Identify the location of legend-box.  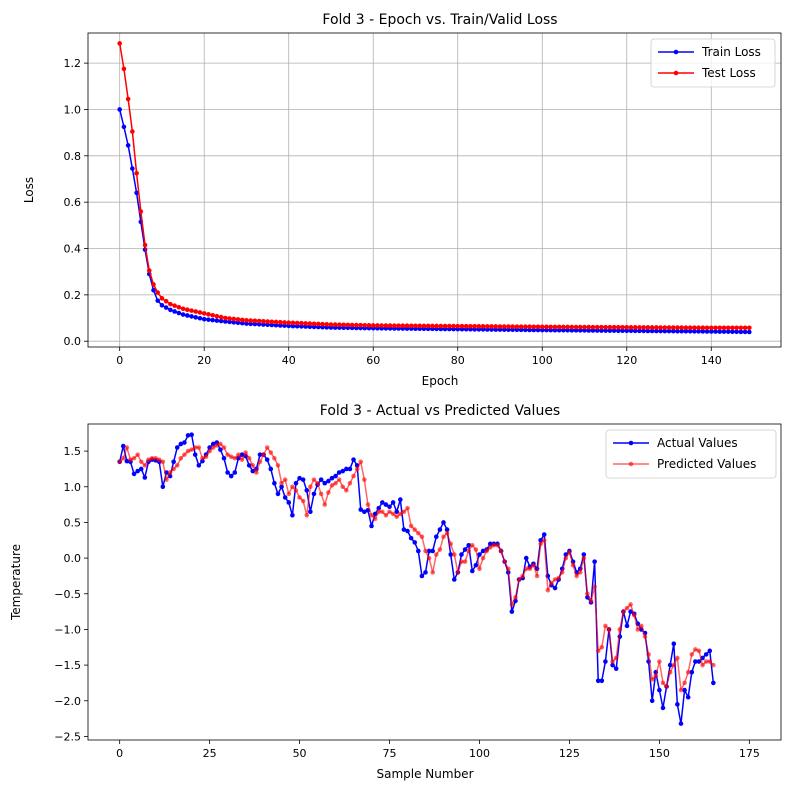
(713, 63).